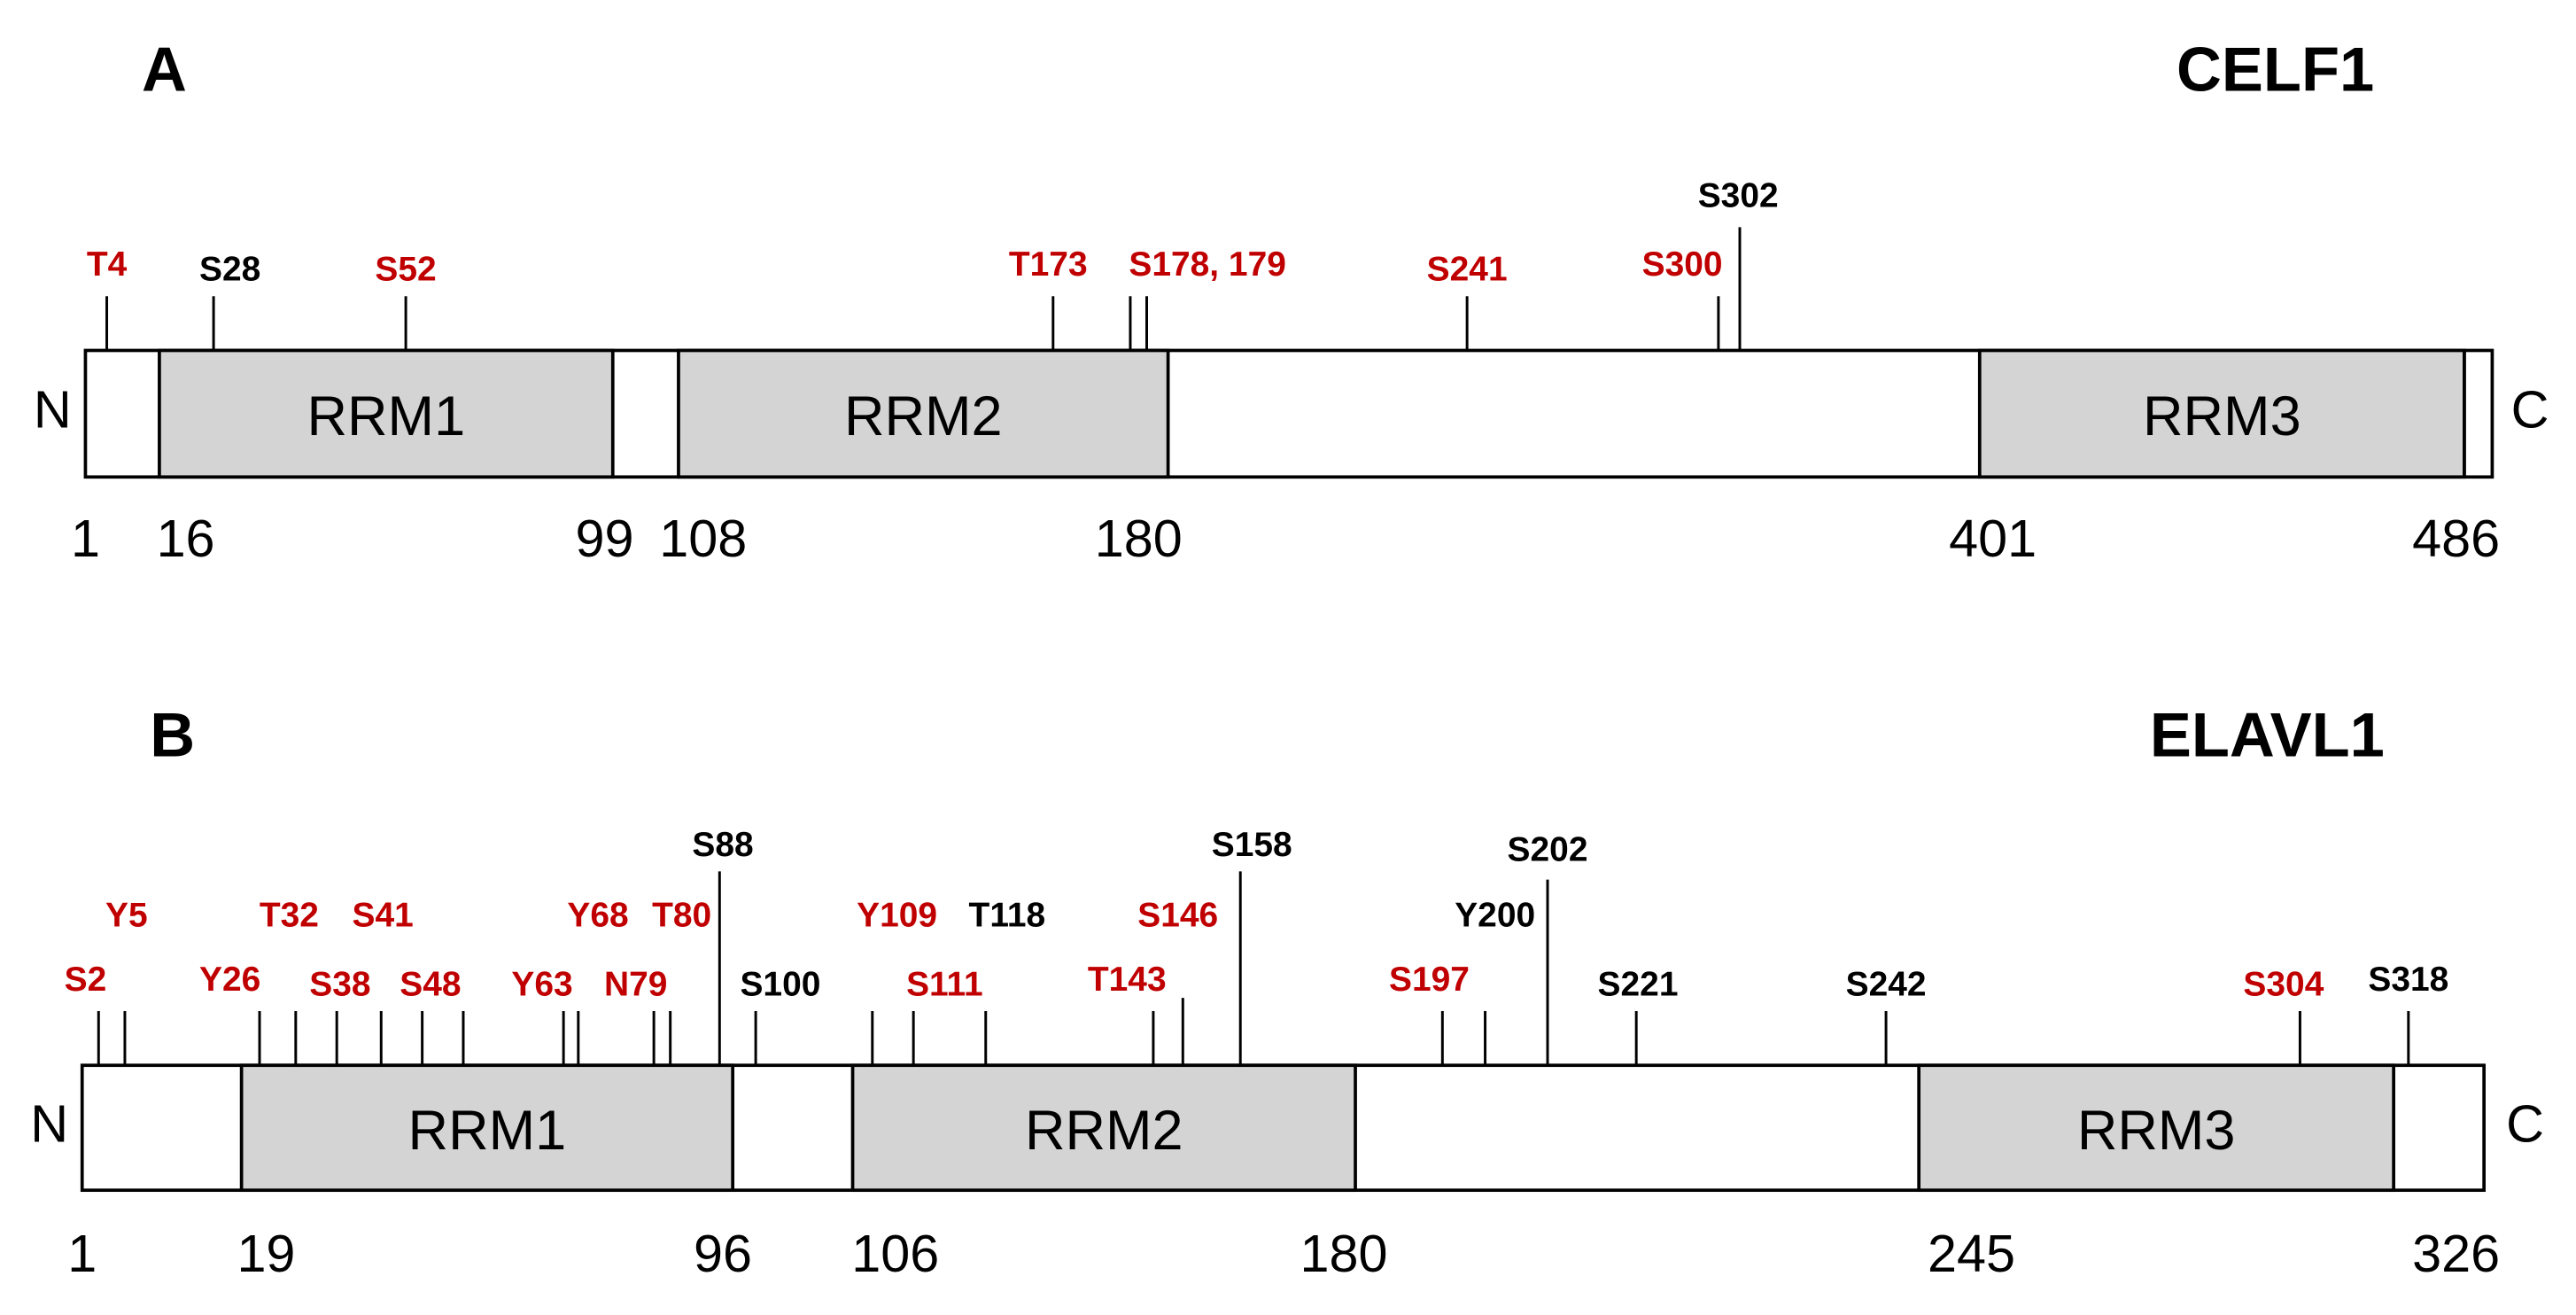  Describe the element at coordinates (1127, 980) in the screenshot. I see `phospho-site: T143` at that location.